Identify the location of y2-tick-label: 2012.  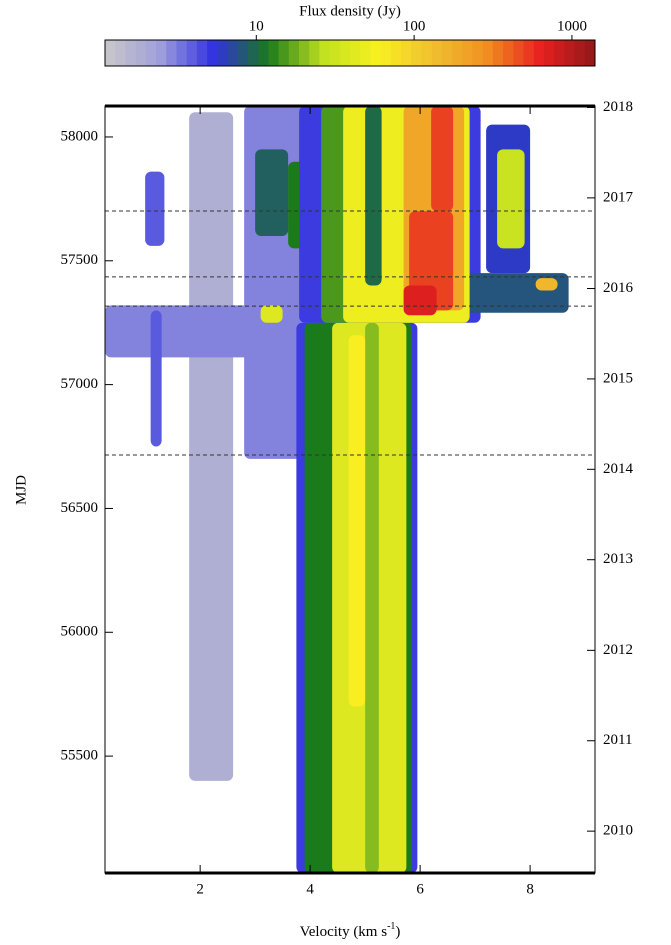
(618, 650).